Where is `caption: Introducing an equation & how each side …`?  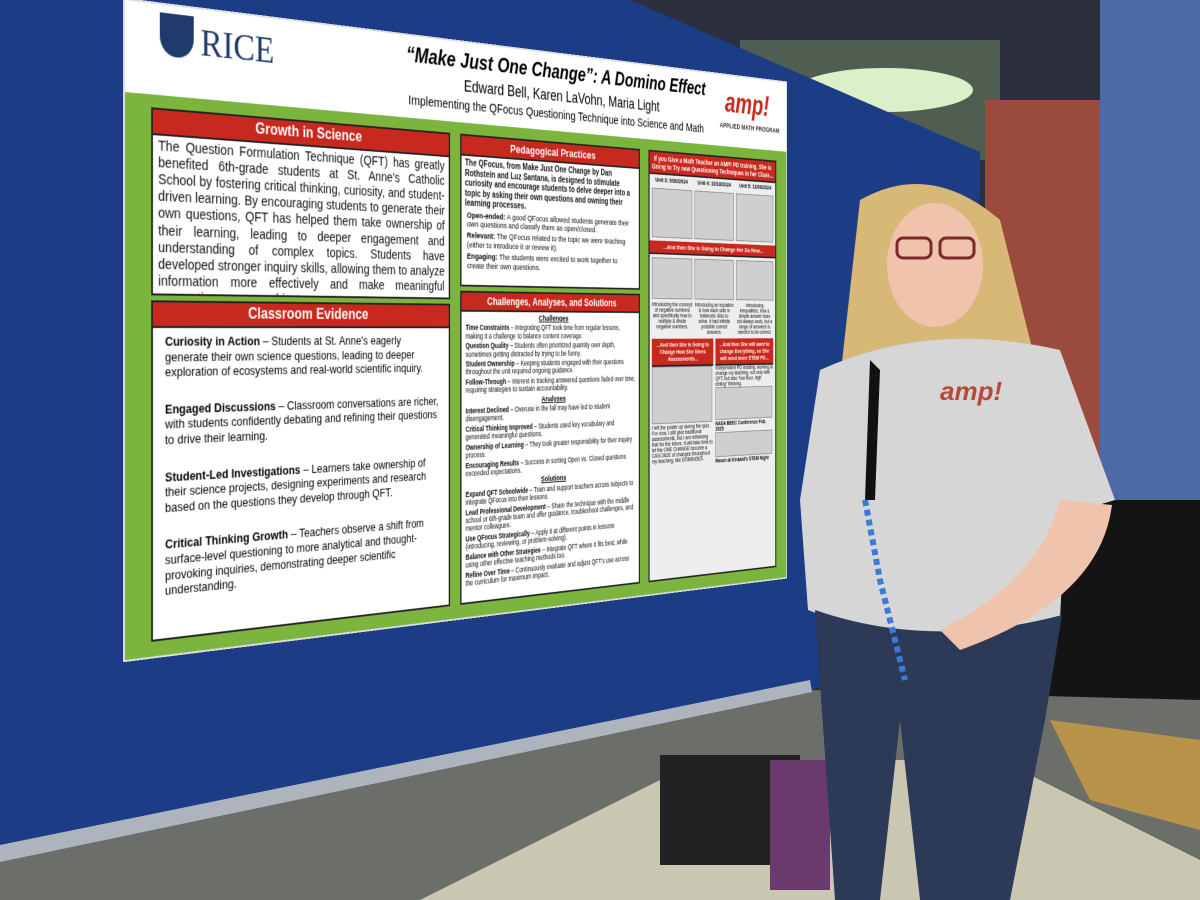 caption: Introducing an equation & how each side … is located at coordinates (714, 319).